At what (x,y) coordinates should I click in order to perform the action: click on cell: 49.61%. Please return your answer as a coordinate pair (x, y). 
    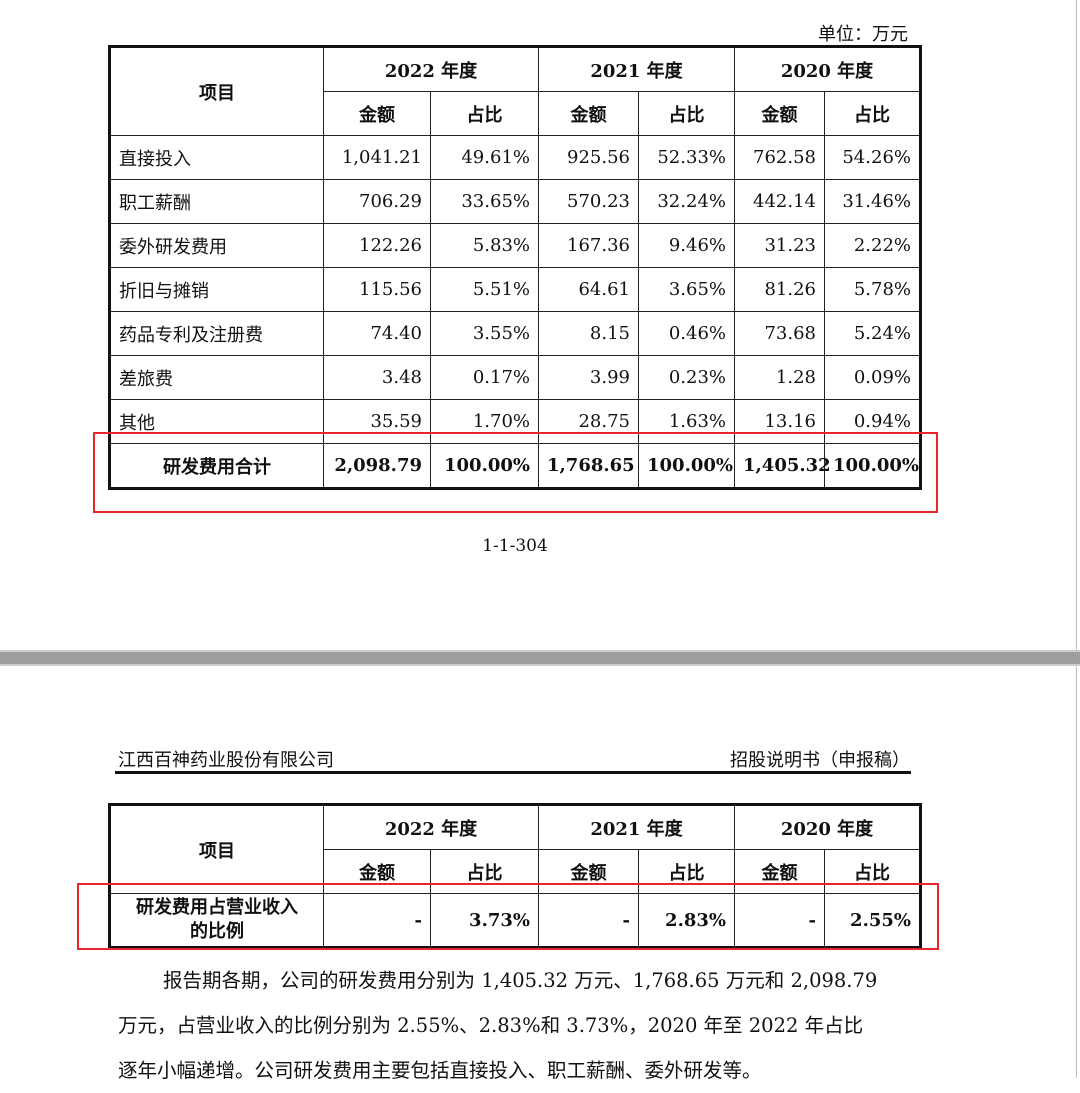
    Looking at the image, I should click on (484, 157).